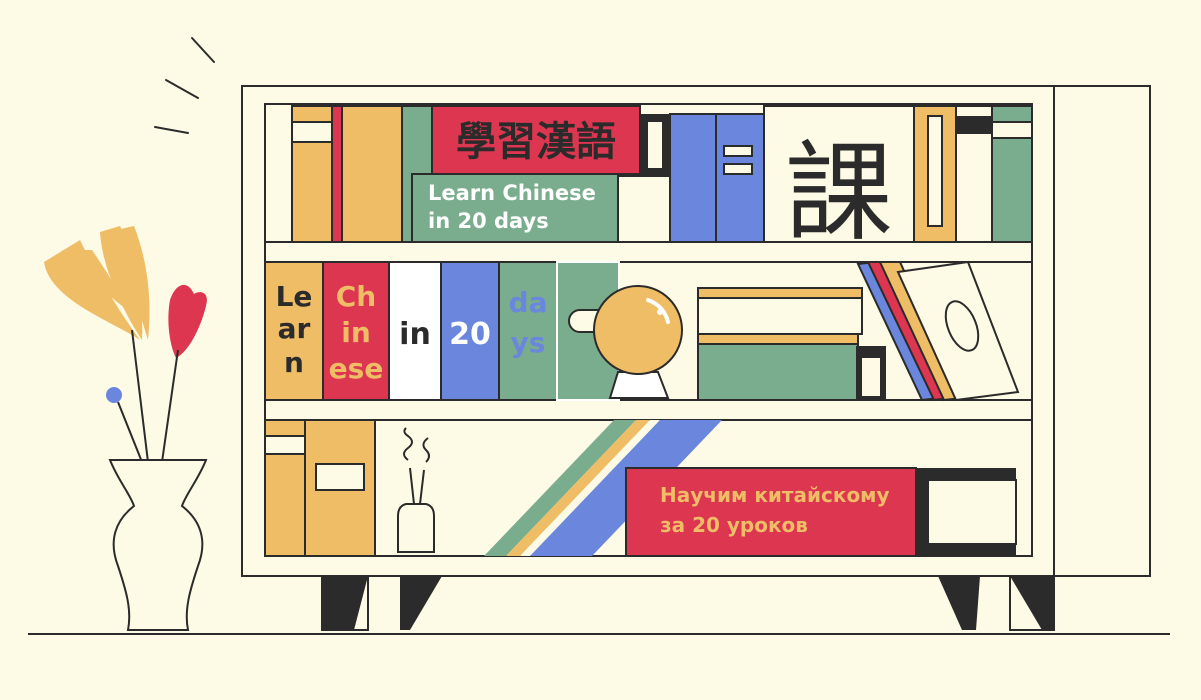  Describe the element at coordinates (1032, 603) in the screenshot. I see `leg-right` at that location.